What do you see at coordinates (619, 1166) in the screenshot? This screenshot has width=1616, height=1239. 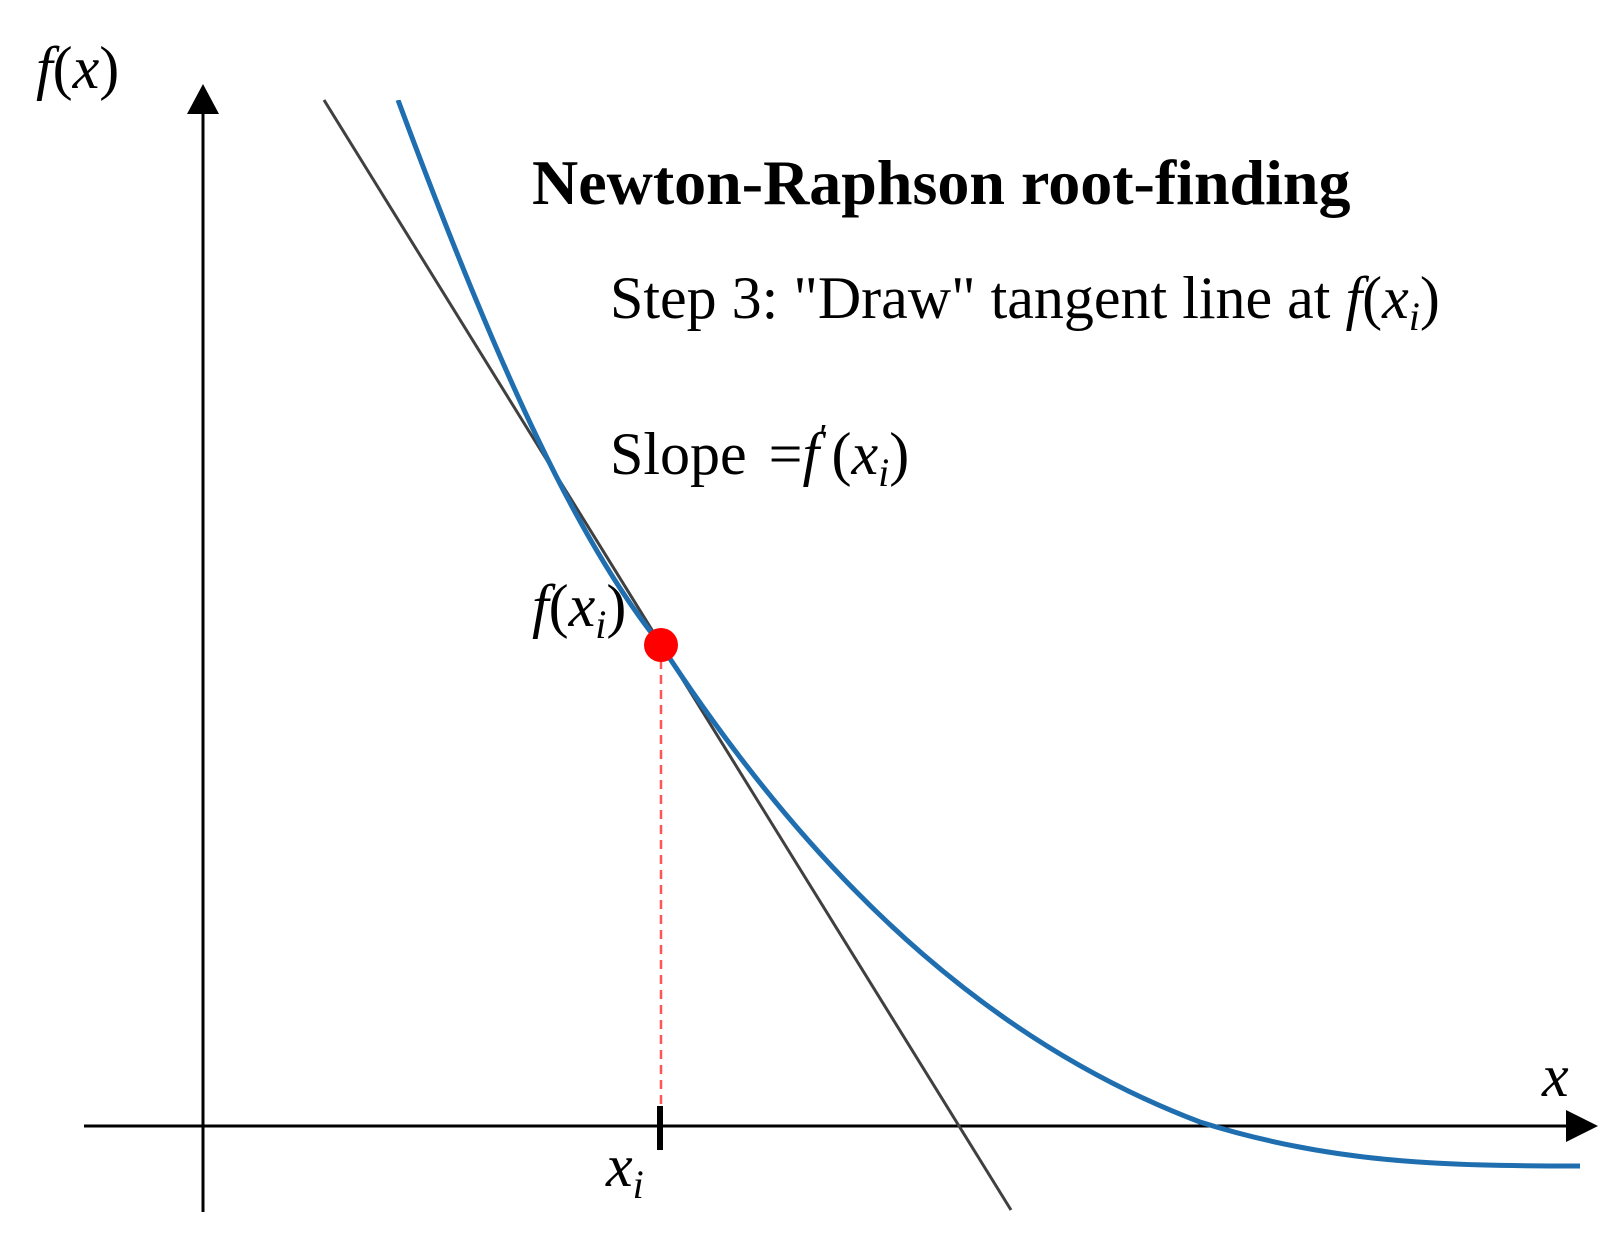 I see `tick-label-x: x` at bounding box center [619, 1166].